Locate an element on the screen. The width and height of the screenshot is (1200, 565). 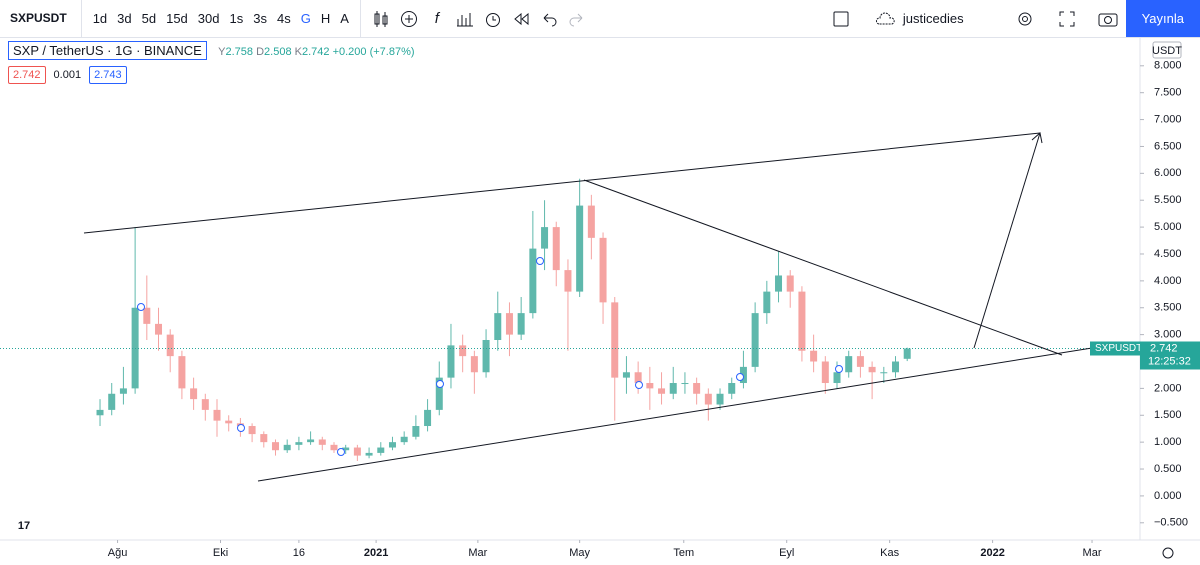
spread: 0.001 is located at coordinates (67, 75).